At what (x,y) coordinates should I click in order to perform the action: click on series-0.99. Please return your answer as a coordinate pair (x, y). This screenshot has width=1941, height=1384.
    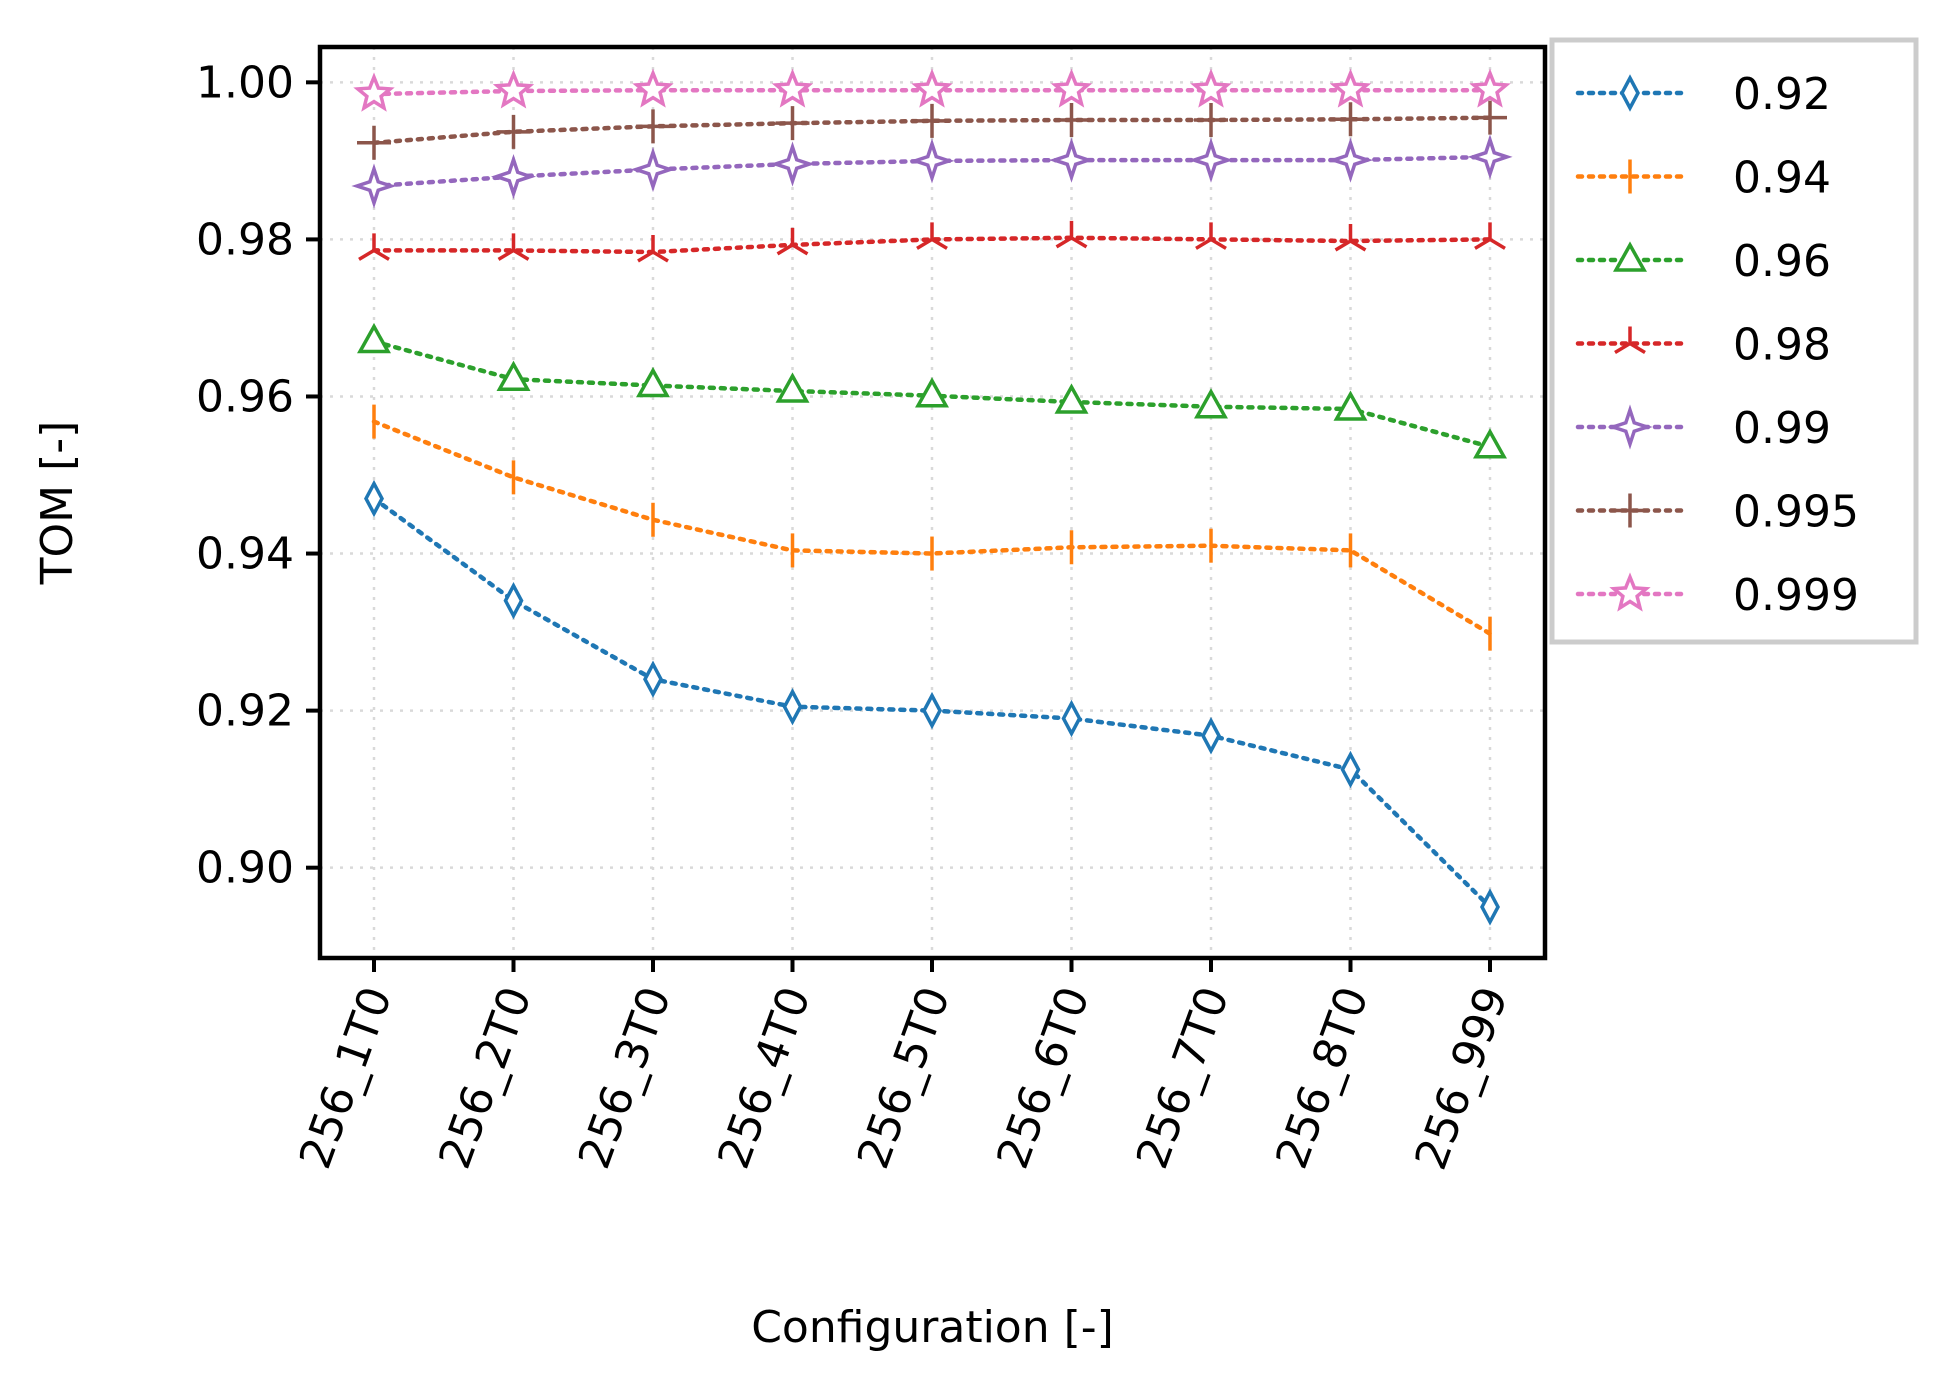
    Looking at the image, I should click on (932, 171).